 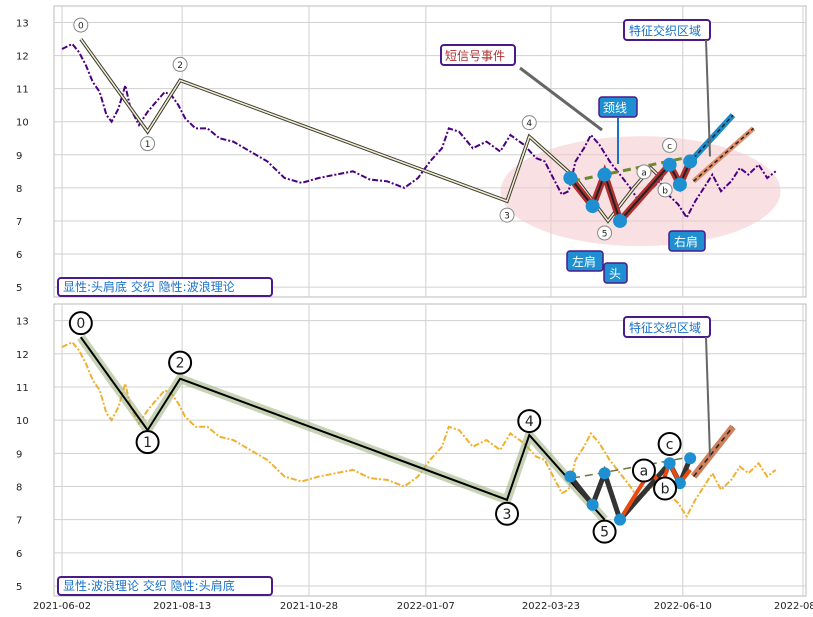 What do you see at coordinates (62, 606) in the screenshot?
I see `x-tick-label: 2021-06-02` at bounding box center [62, 606].